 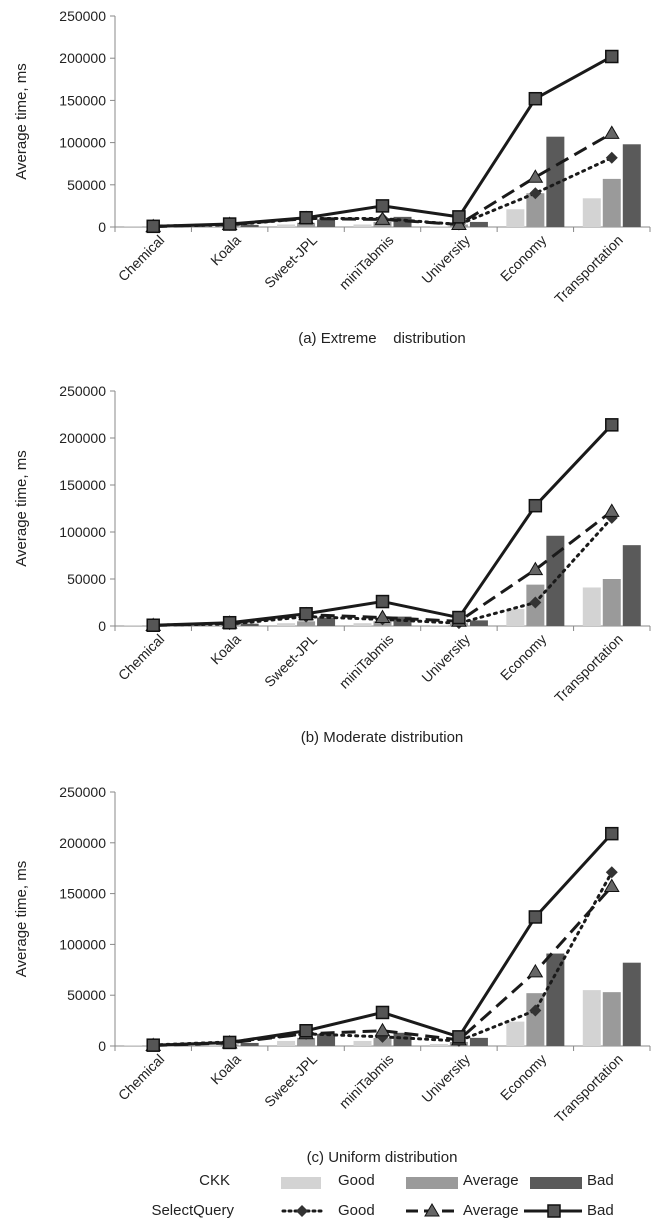 What do you see at coordinates (600, 1210) in the screenshot?
I see `legend-sq-bad-label: Bad` at bounding box center [600, 1210].